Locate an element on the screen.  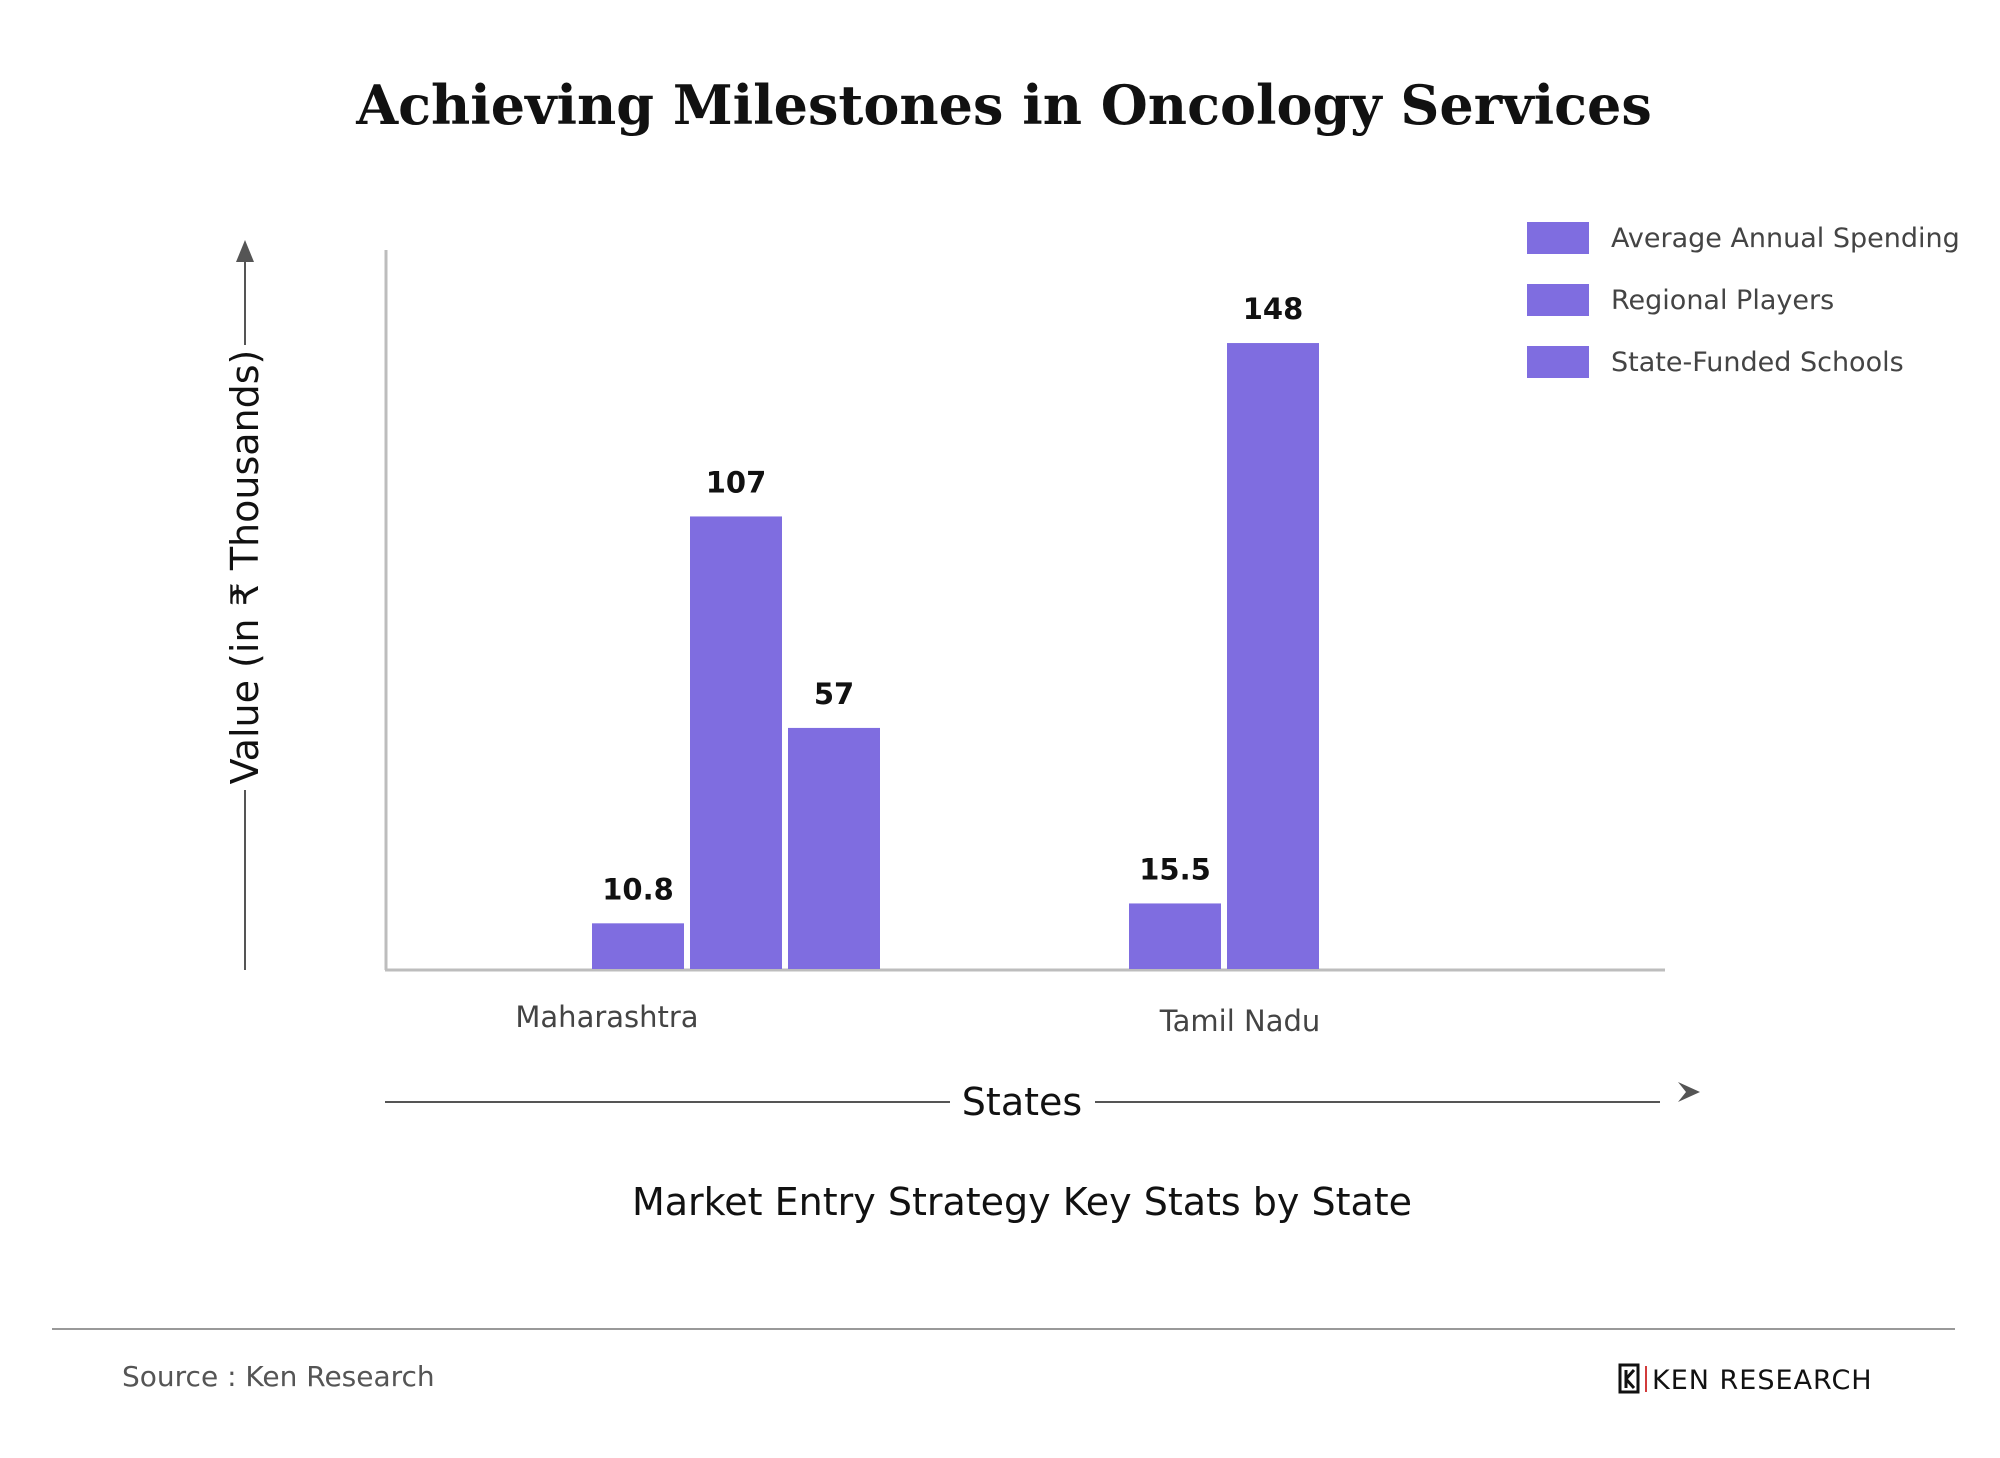
legend-label-average-annual-spending: Average Annual Spending is located at coordinates (1785, 238).